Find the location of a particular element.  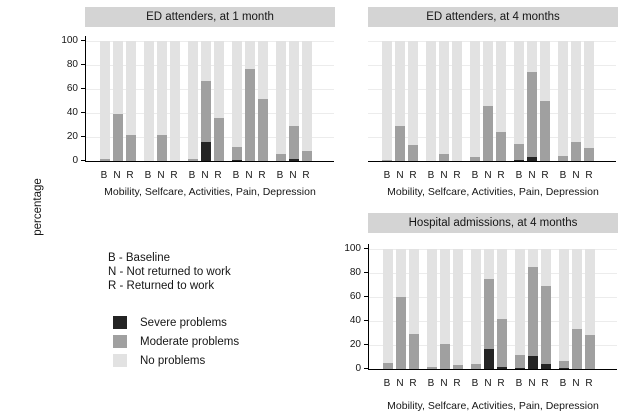

bar-pain-n is located at coordinates (533, 309).